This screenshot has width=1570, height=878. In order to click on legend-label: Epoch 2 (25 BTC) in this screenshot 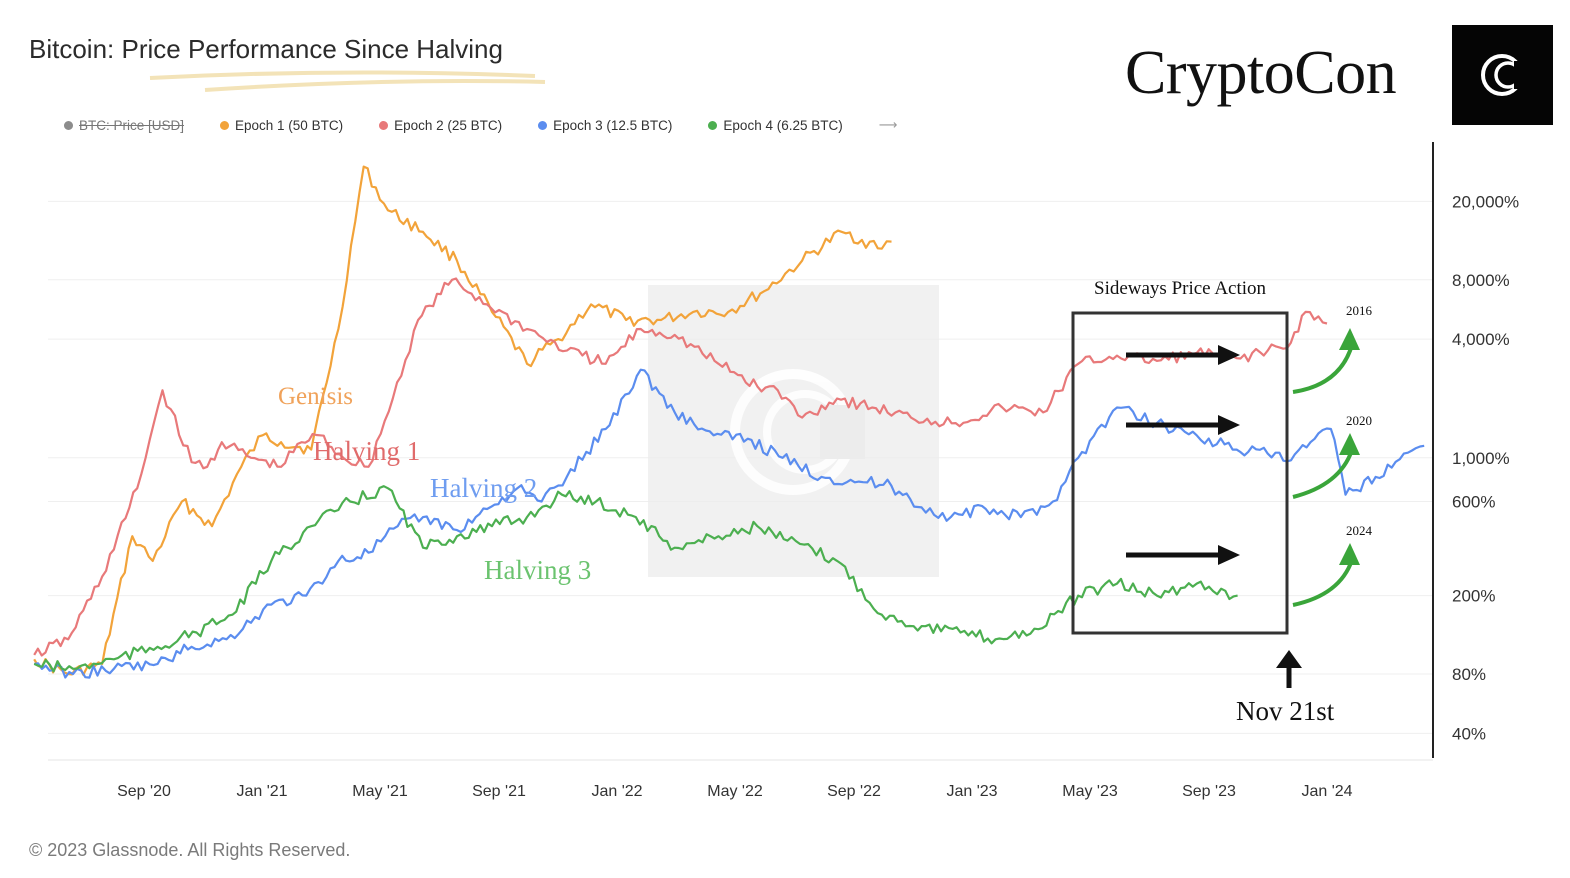, I will do `click(448, 125)`.